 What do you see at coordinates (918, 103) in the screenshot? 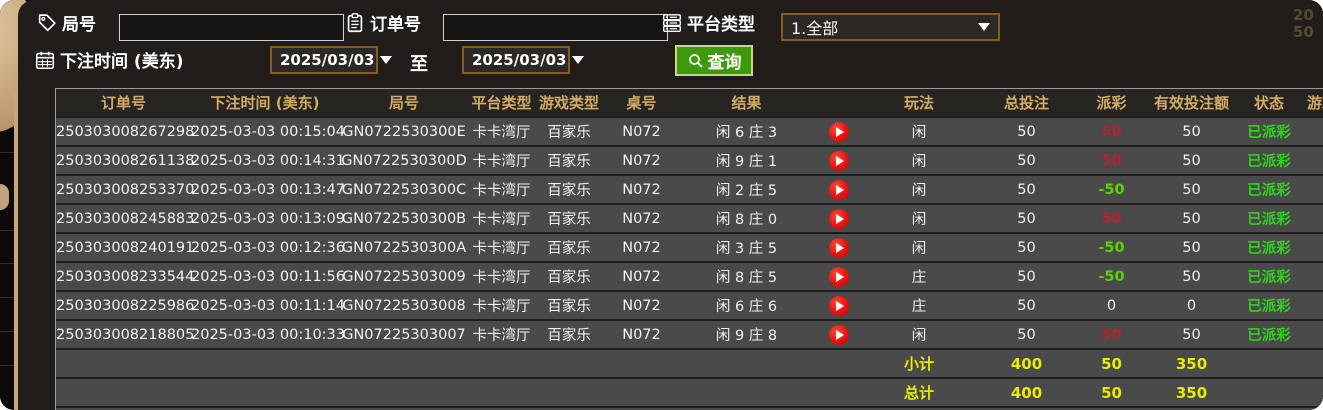
I see `col-header-play: 玩法` at bounding box center [918, 103].